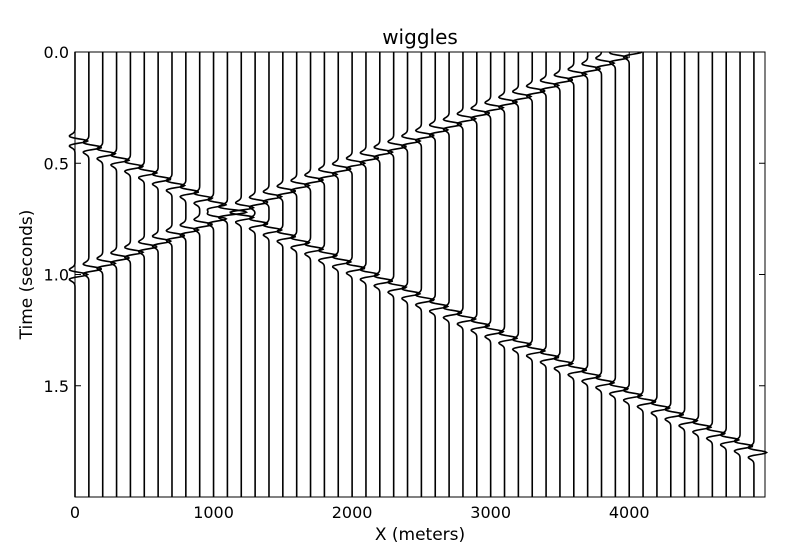  What do you see at coordinates (56, 386) in the screenshot?
I see `y-tick-label: 1.5` at bounding box center [56, 386].